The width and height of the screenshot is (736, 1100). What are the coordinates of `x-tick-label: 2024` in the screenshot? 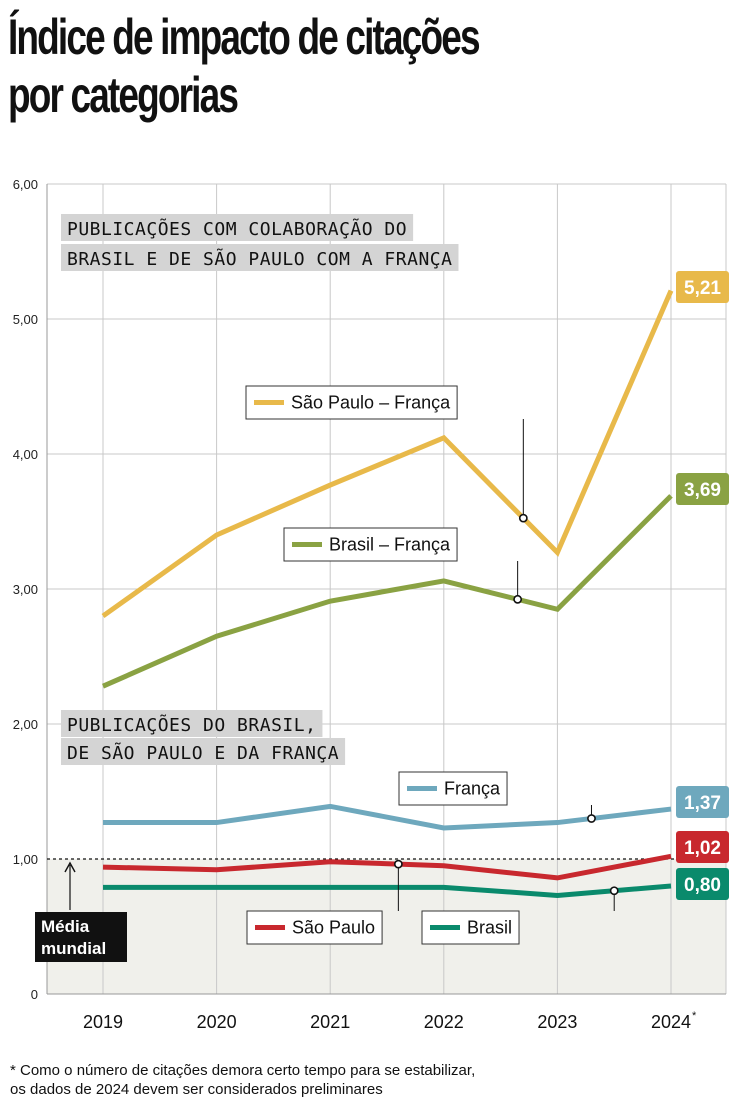 It's located at (671, 1022).